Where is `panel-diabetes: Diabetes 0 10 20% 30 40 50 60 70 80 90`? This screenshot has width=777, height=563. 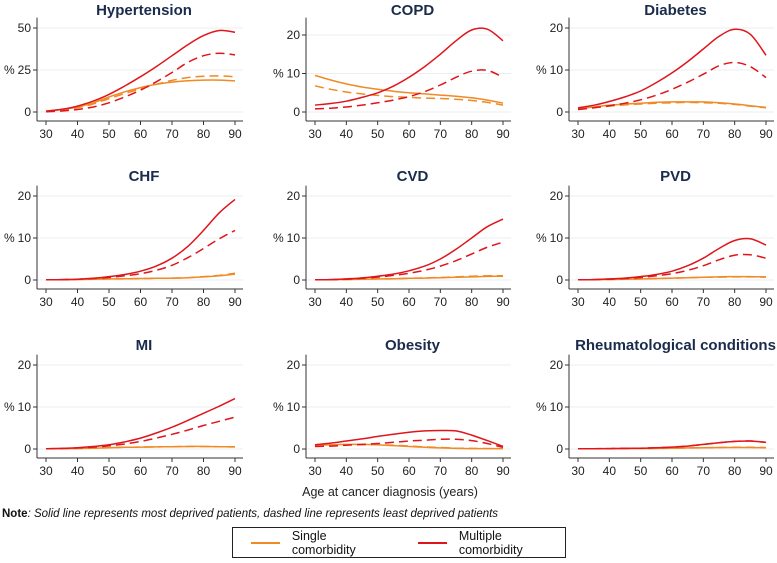
panel-diabetes: Diabetes 0 10 20% 30 40 50 60 70 80 90 is located at coordinates (655, 71).